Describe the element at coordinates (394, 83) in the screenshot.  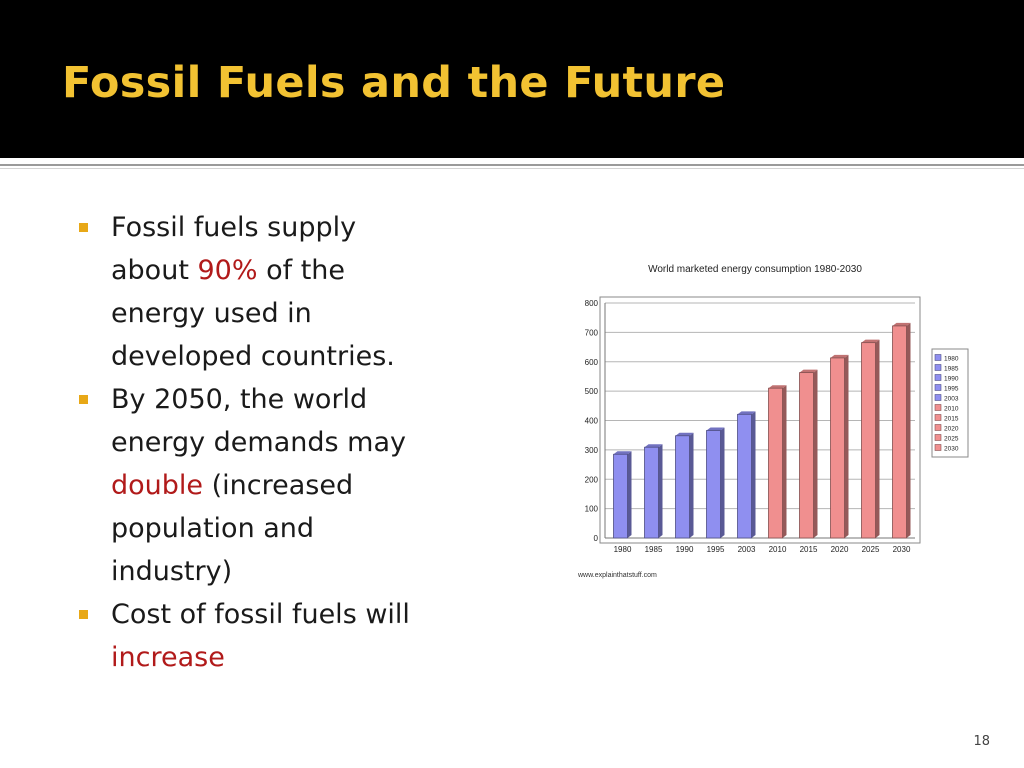
I see `slide-title: Fossil Fuels and the Future` at that location.